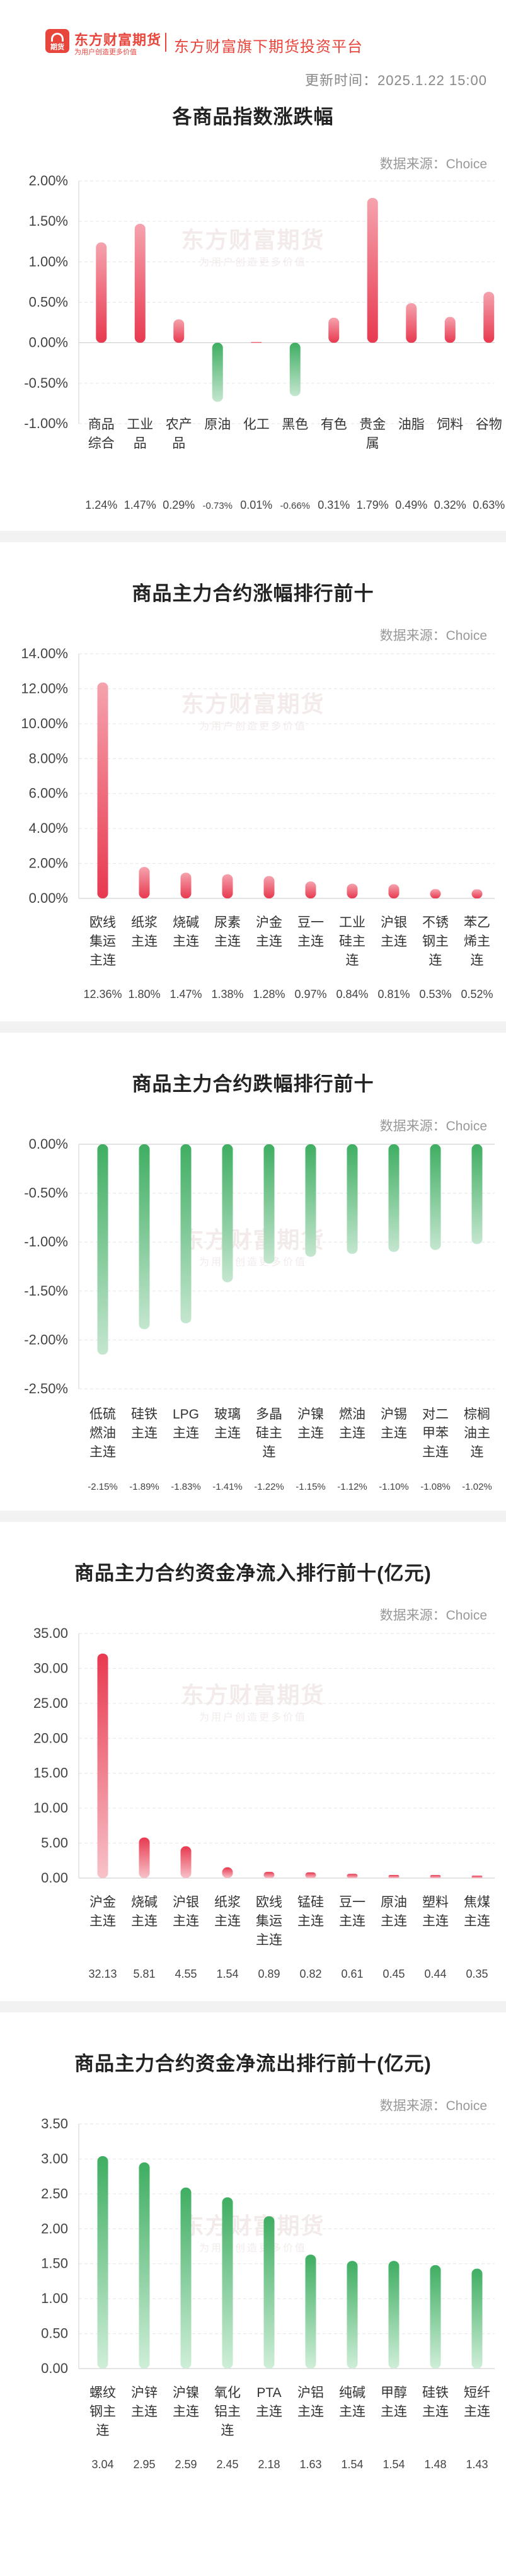  What do you see at coordinates (268, 2393) in the screenshot?
I see `x-category-label: PTA` at bounding box center [268, 2393].